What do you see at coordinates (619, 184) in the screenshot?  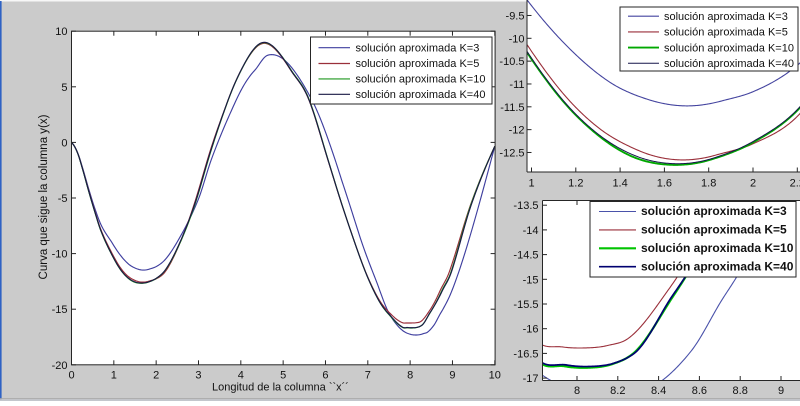 I see `svg-text: 1.4` at bounding box center [619, 184].